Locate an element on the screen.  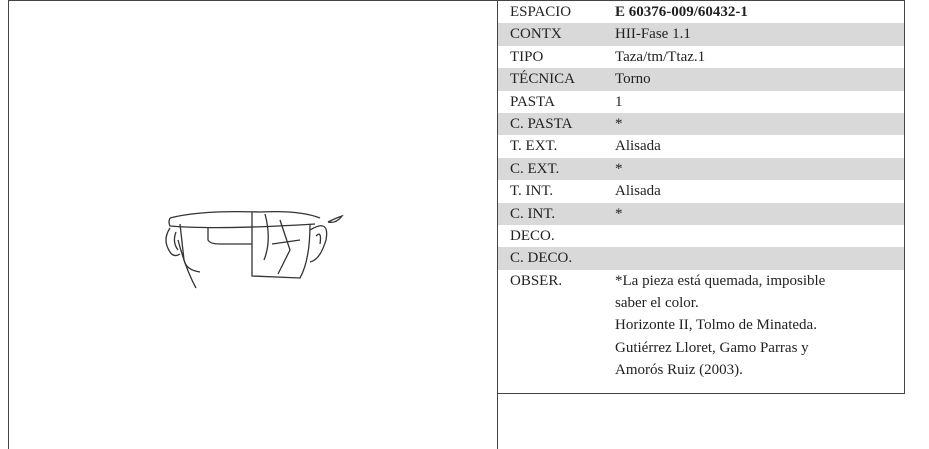
table-row: C. PASTA * is located at coordinates (701, 124).